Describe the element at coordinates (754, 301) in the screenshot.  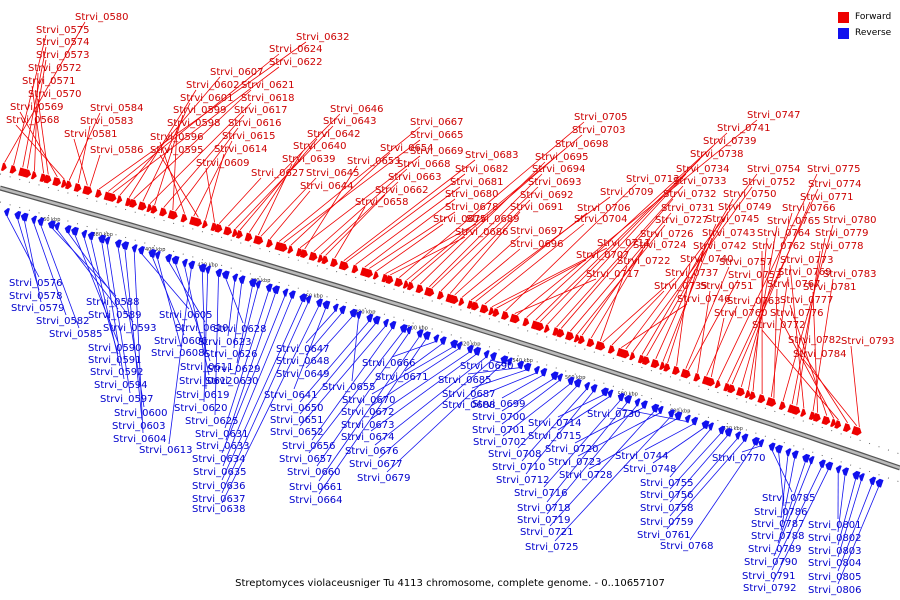
I see `forward-gene-label-98: Strvi_0763` at that location.